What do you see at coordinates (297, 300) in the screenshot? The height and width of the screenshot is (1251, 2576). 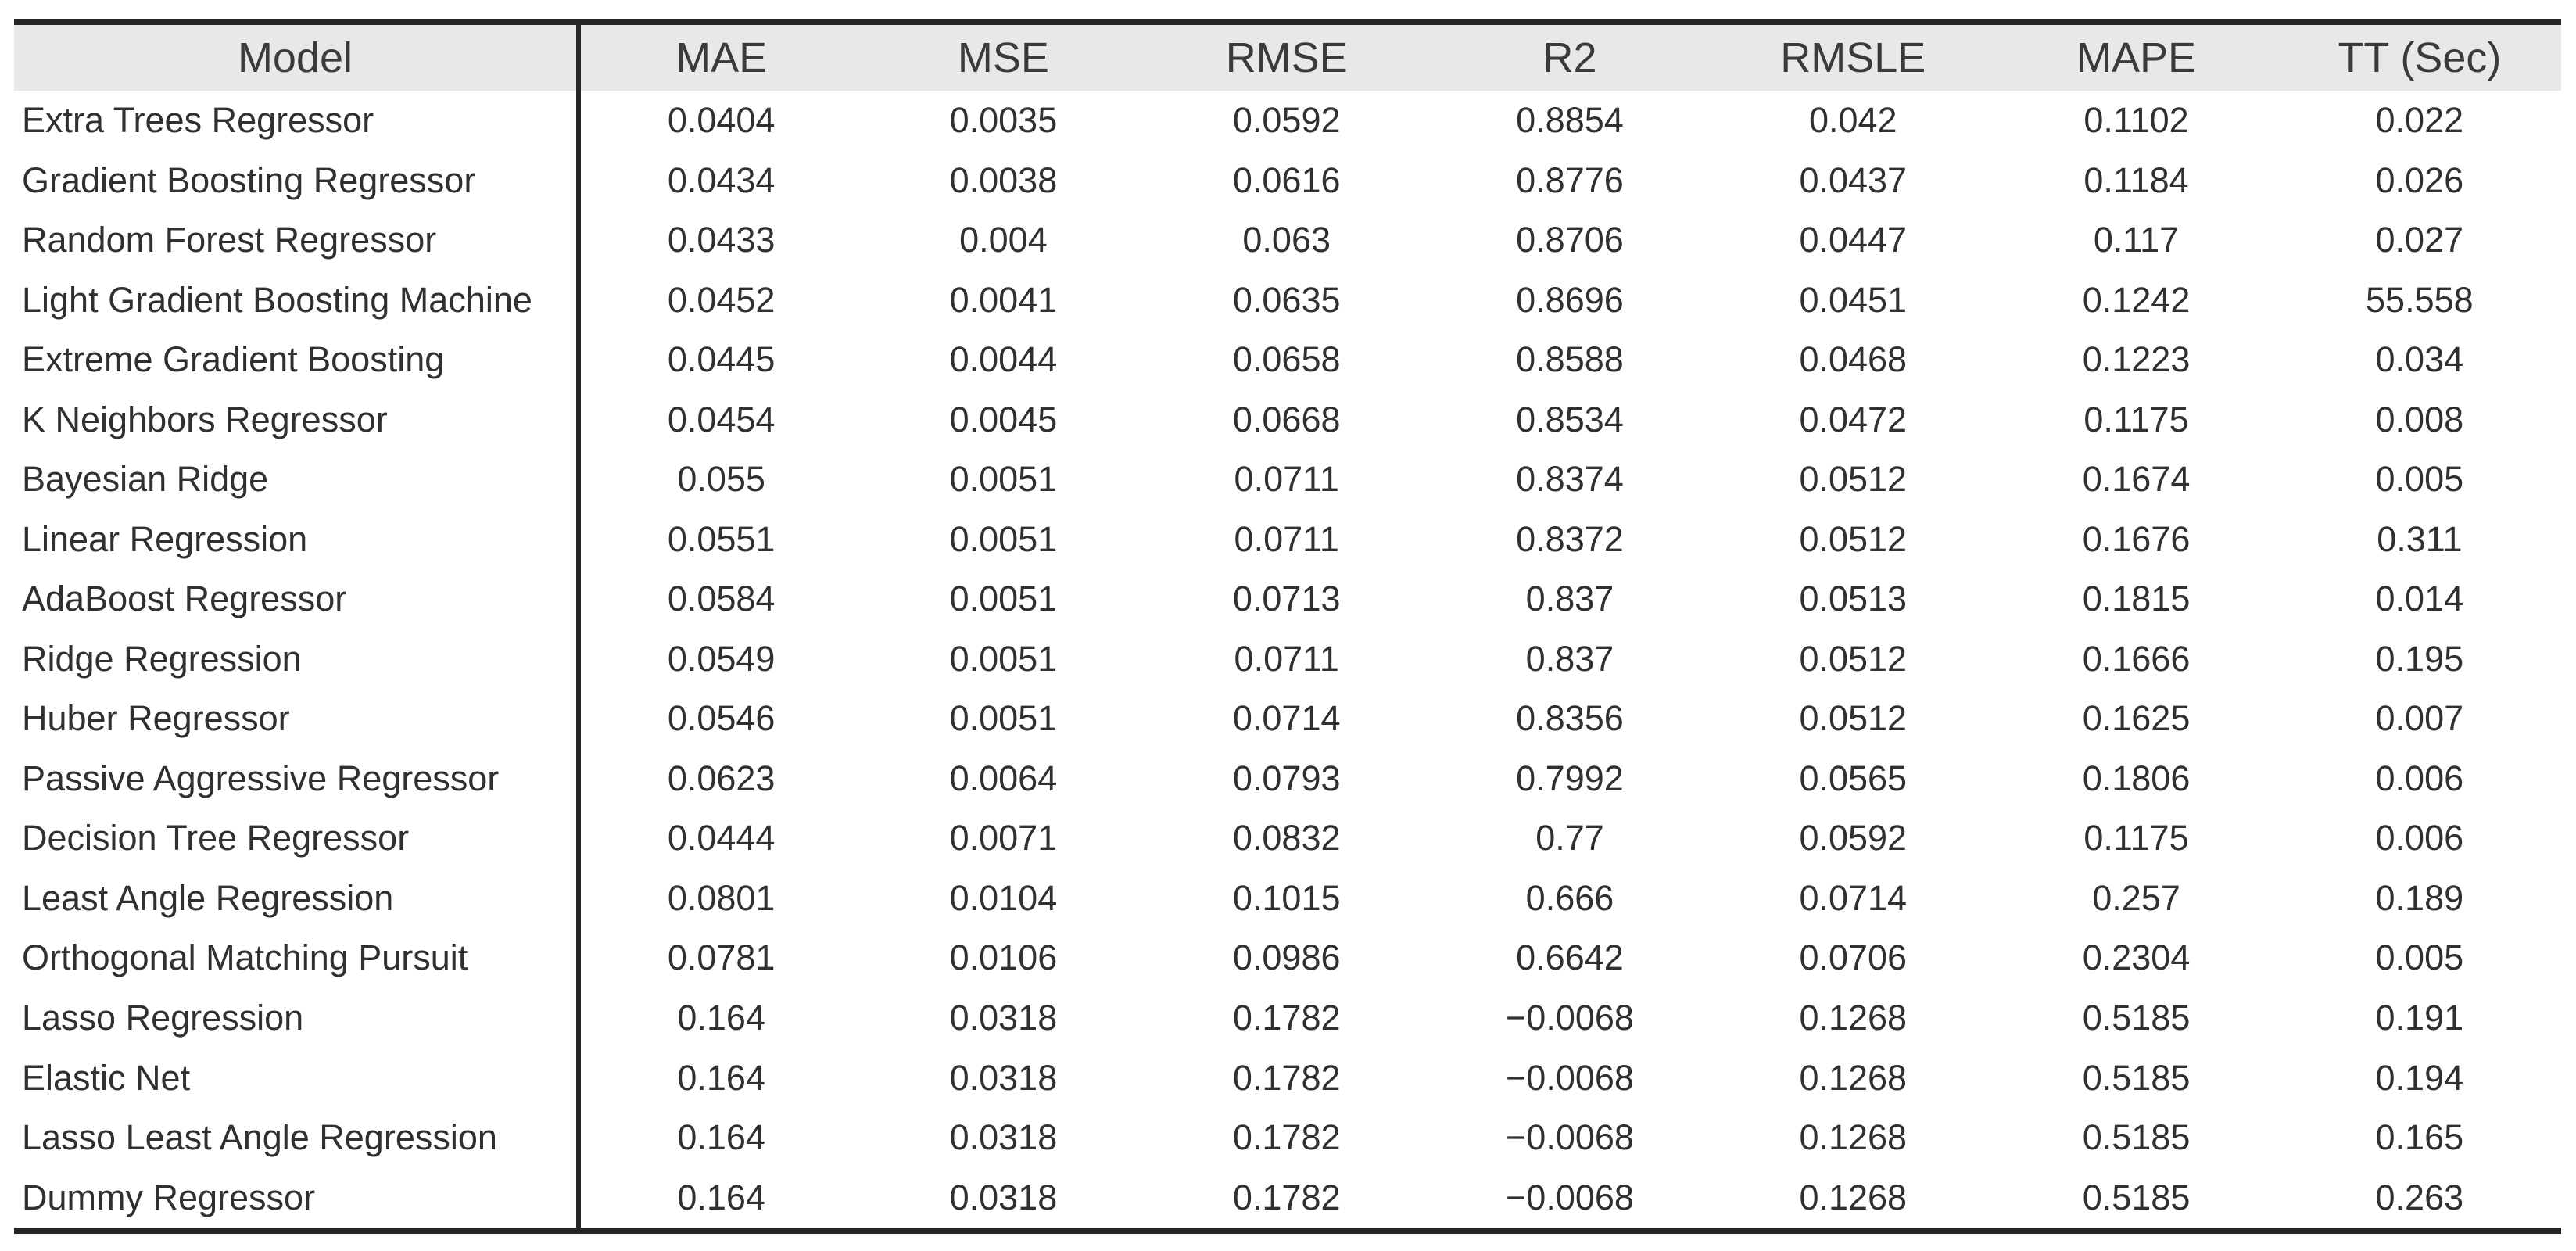 I see `model-name-cell: Light Gradient Boosting Machine` at bounding box center [297, 300].